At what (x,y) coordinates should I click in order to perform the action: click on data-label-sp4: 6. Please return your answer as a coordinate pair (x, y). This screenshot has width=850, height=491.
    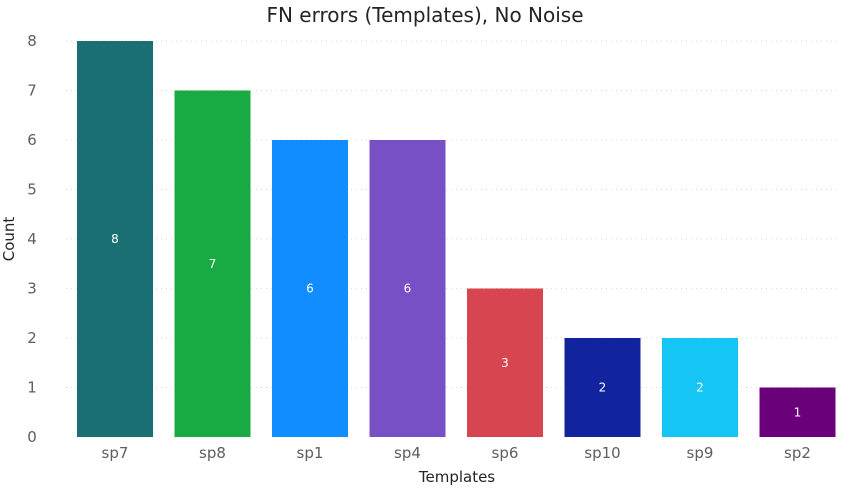
    Looking at the image, I should click on (408, 289).